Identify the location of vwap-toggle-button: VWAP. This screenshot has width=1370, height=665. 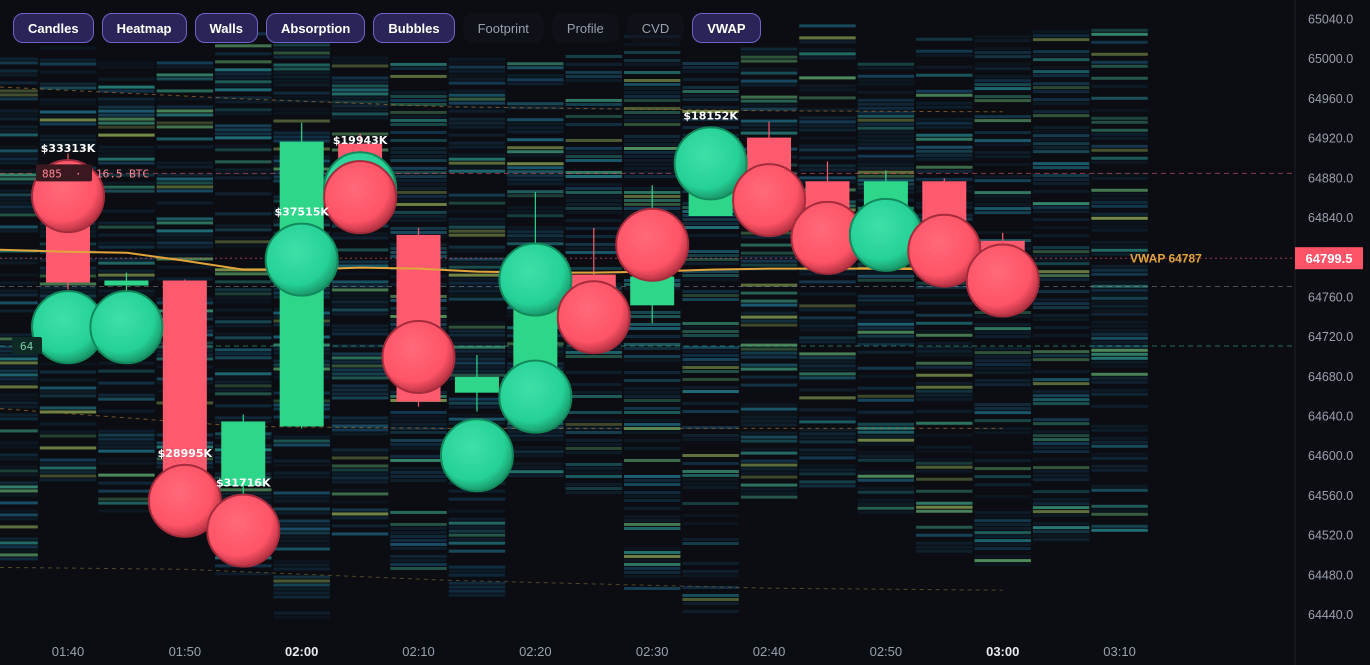
(726, 28).